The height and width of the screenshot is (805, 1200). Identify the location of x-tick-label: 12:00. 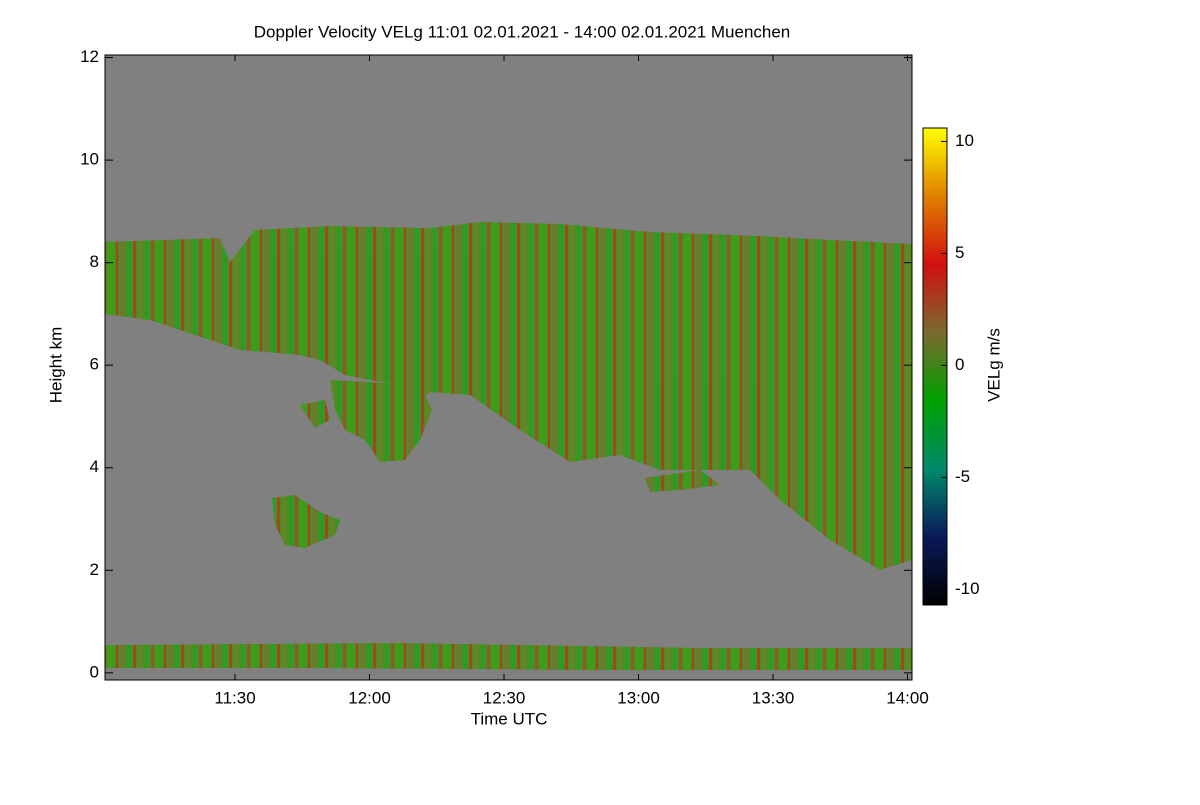
(369, 697).